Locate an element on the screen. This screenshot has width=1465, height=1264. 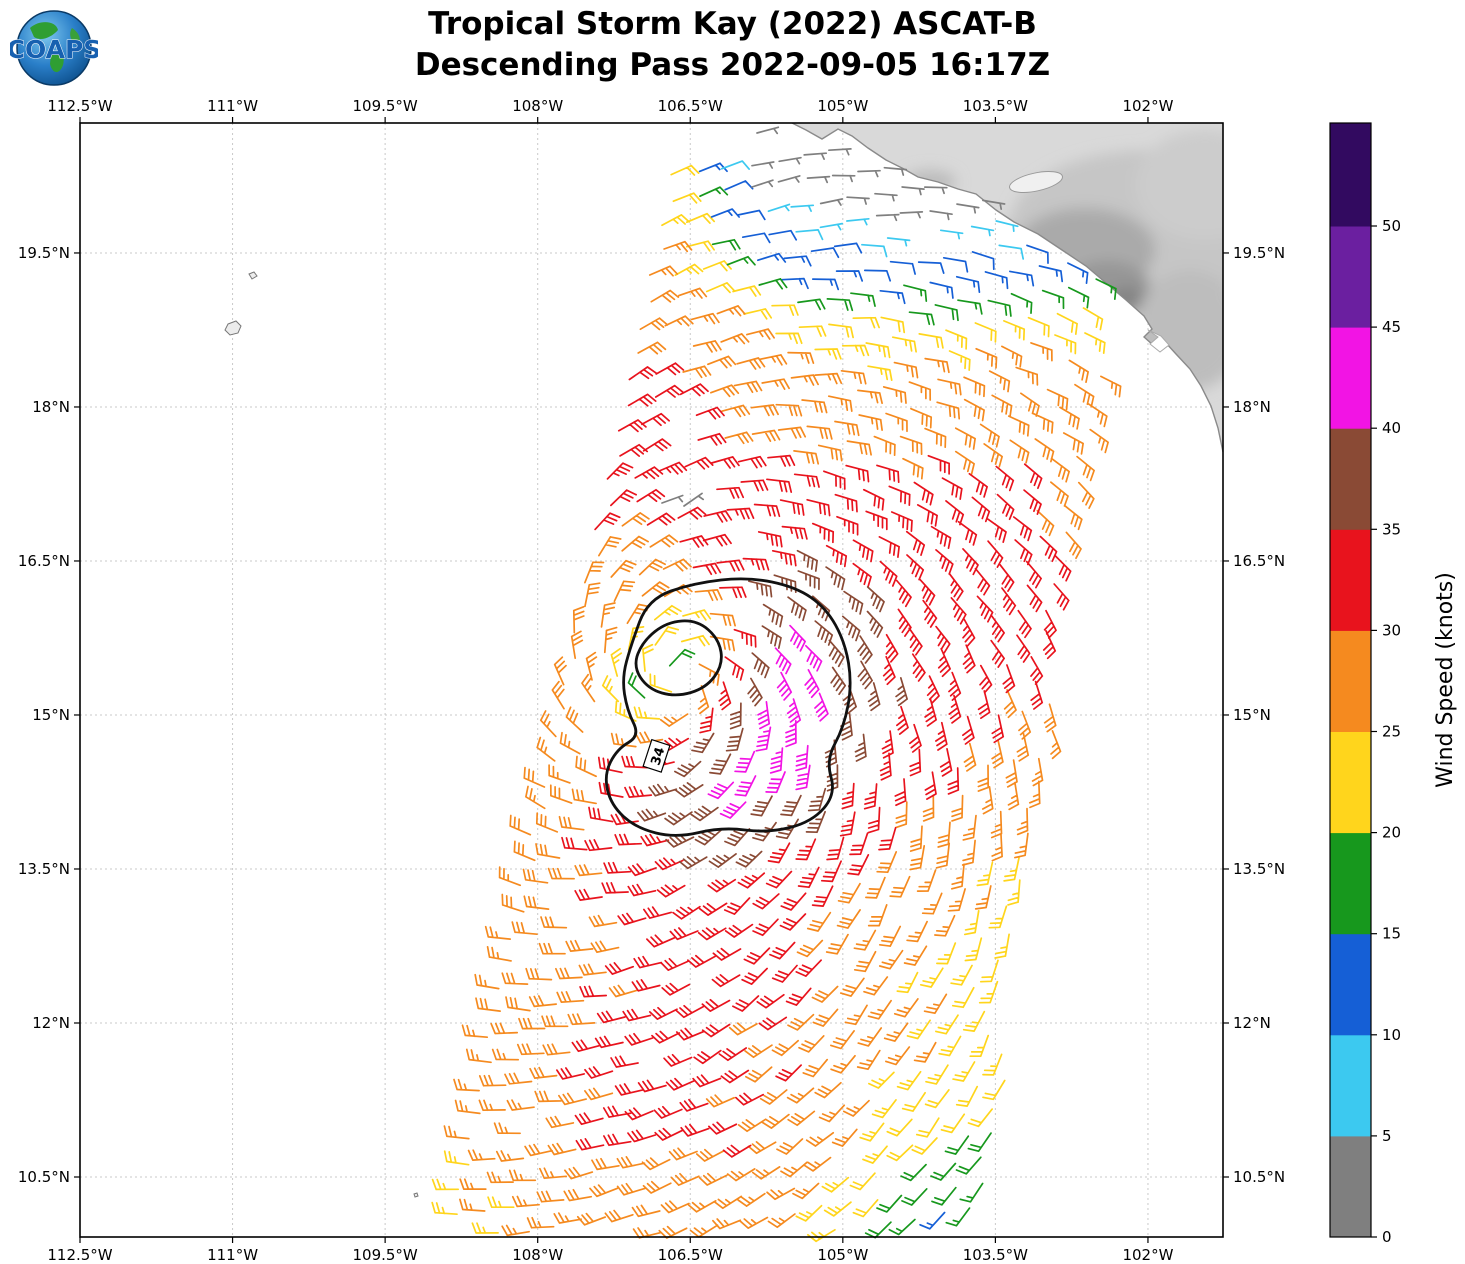
colorbar-tick-label: 0 is located at coordinates (1387, 1237).